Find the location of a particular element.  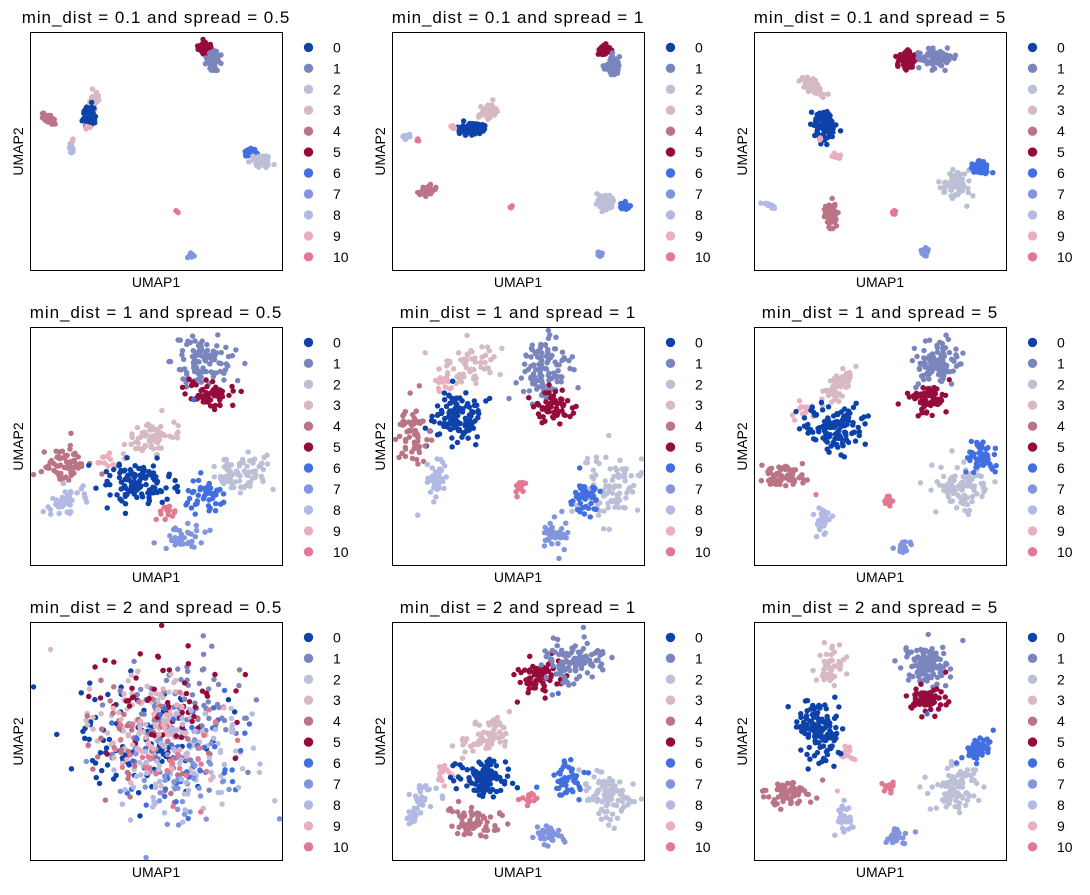

svg-text: min_dist = 2 and spread = 0.5 is located at coordinates (156, 607).